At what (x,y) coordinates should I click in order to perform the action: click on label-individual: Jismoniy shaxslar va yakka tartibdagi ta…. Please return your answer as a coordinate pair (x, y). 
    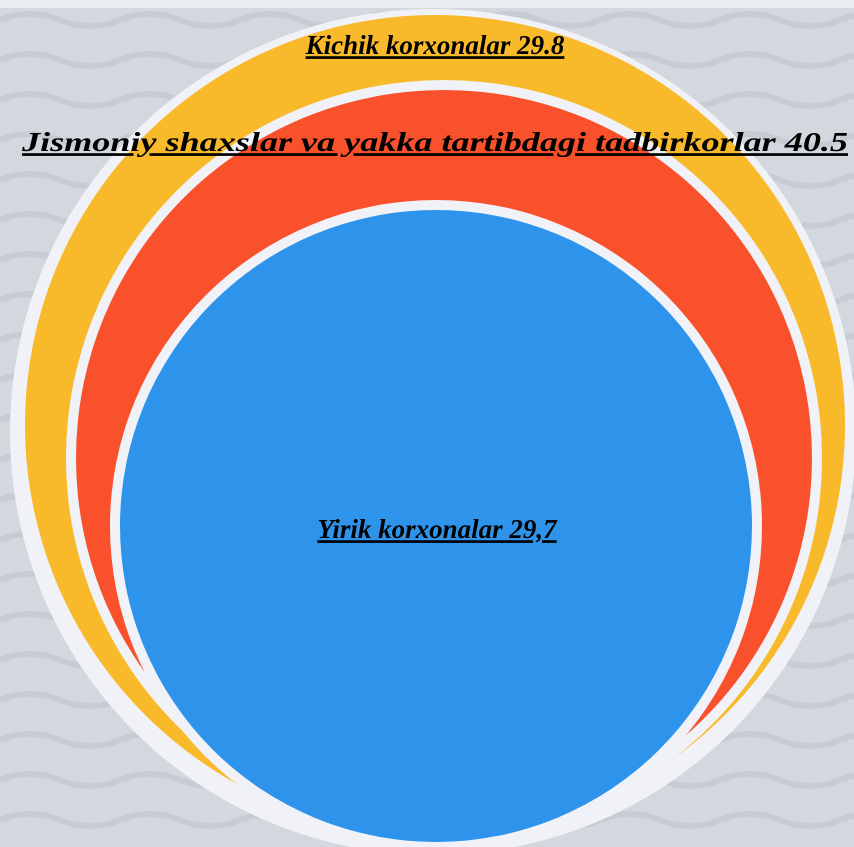
    Looking at the image, I should click on (434, 142).